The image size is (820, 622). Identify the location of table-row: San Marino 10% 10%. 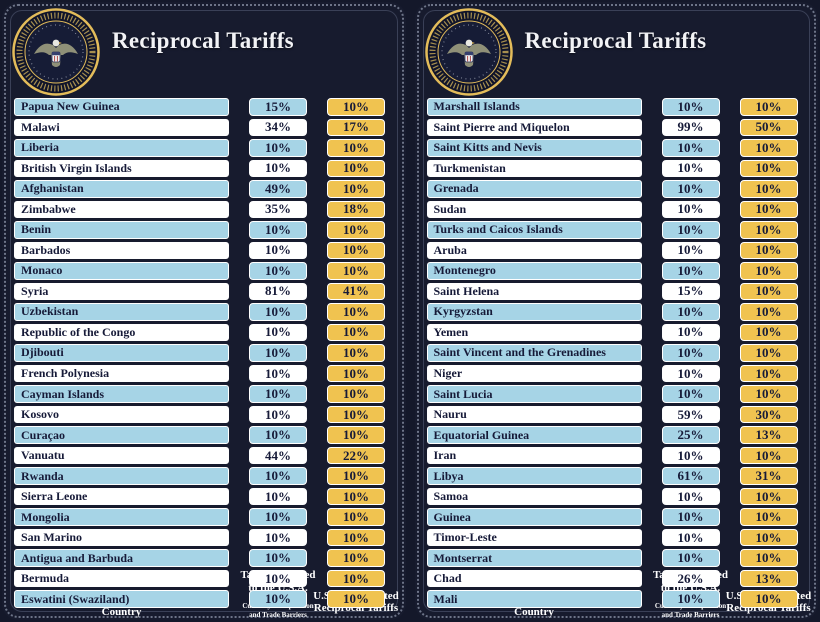
(207, 537).